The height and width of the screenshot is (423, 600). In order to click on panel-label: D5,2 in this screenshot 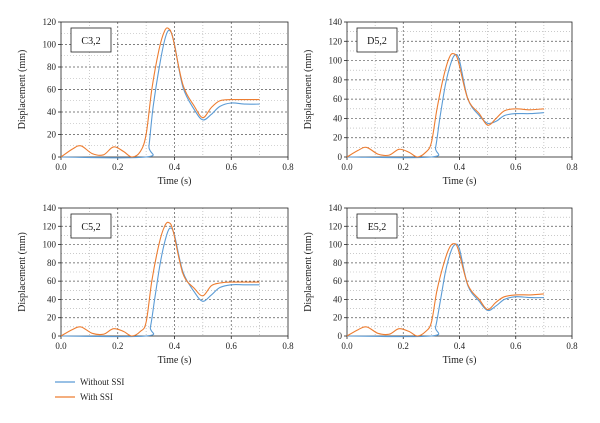, I will do `click(377, 41)`.